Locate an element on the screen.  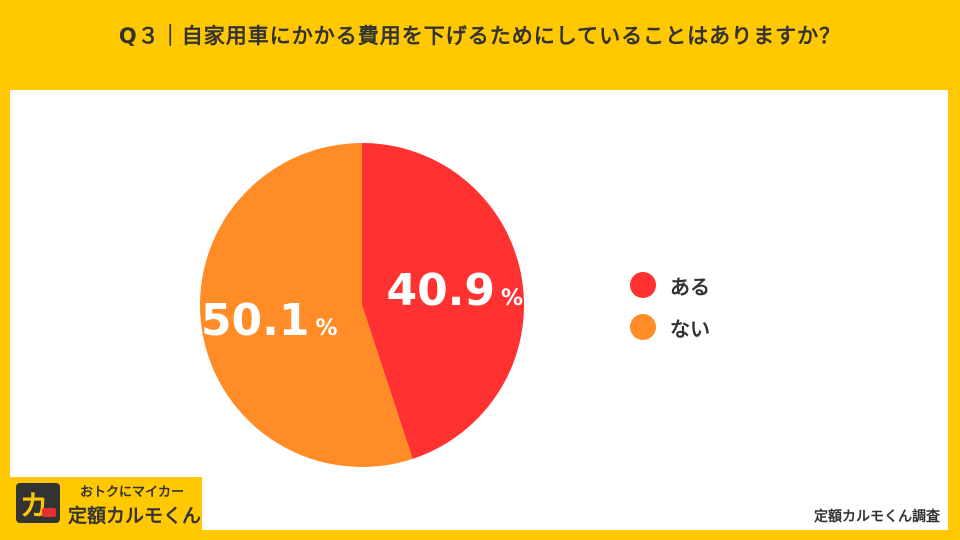
legend-label-nai: ない is located at coordinates (690, 328).